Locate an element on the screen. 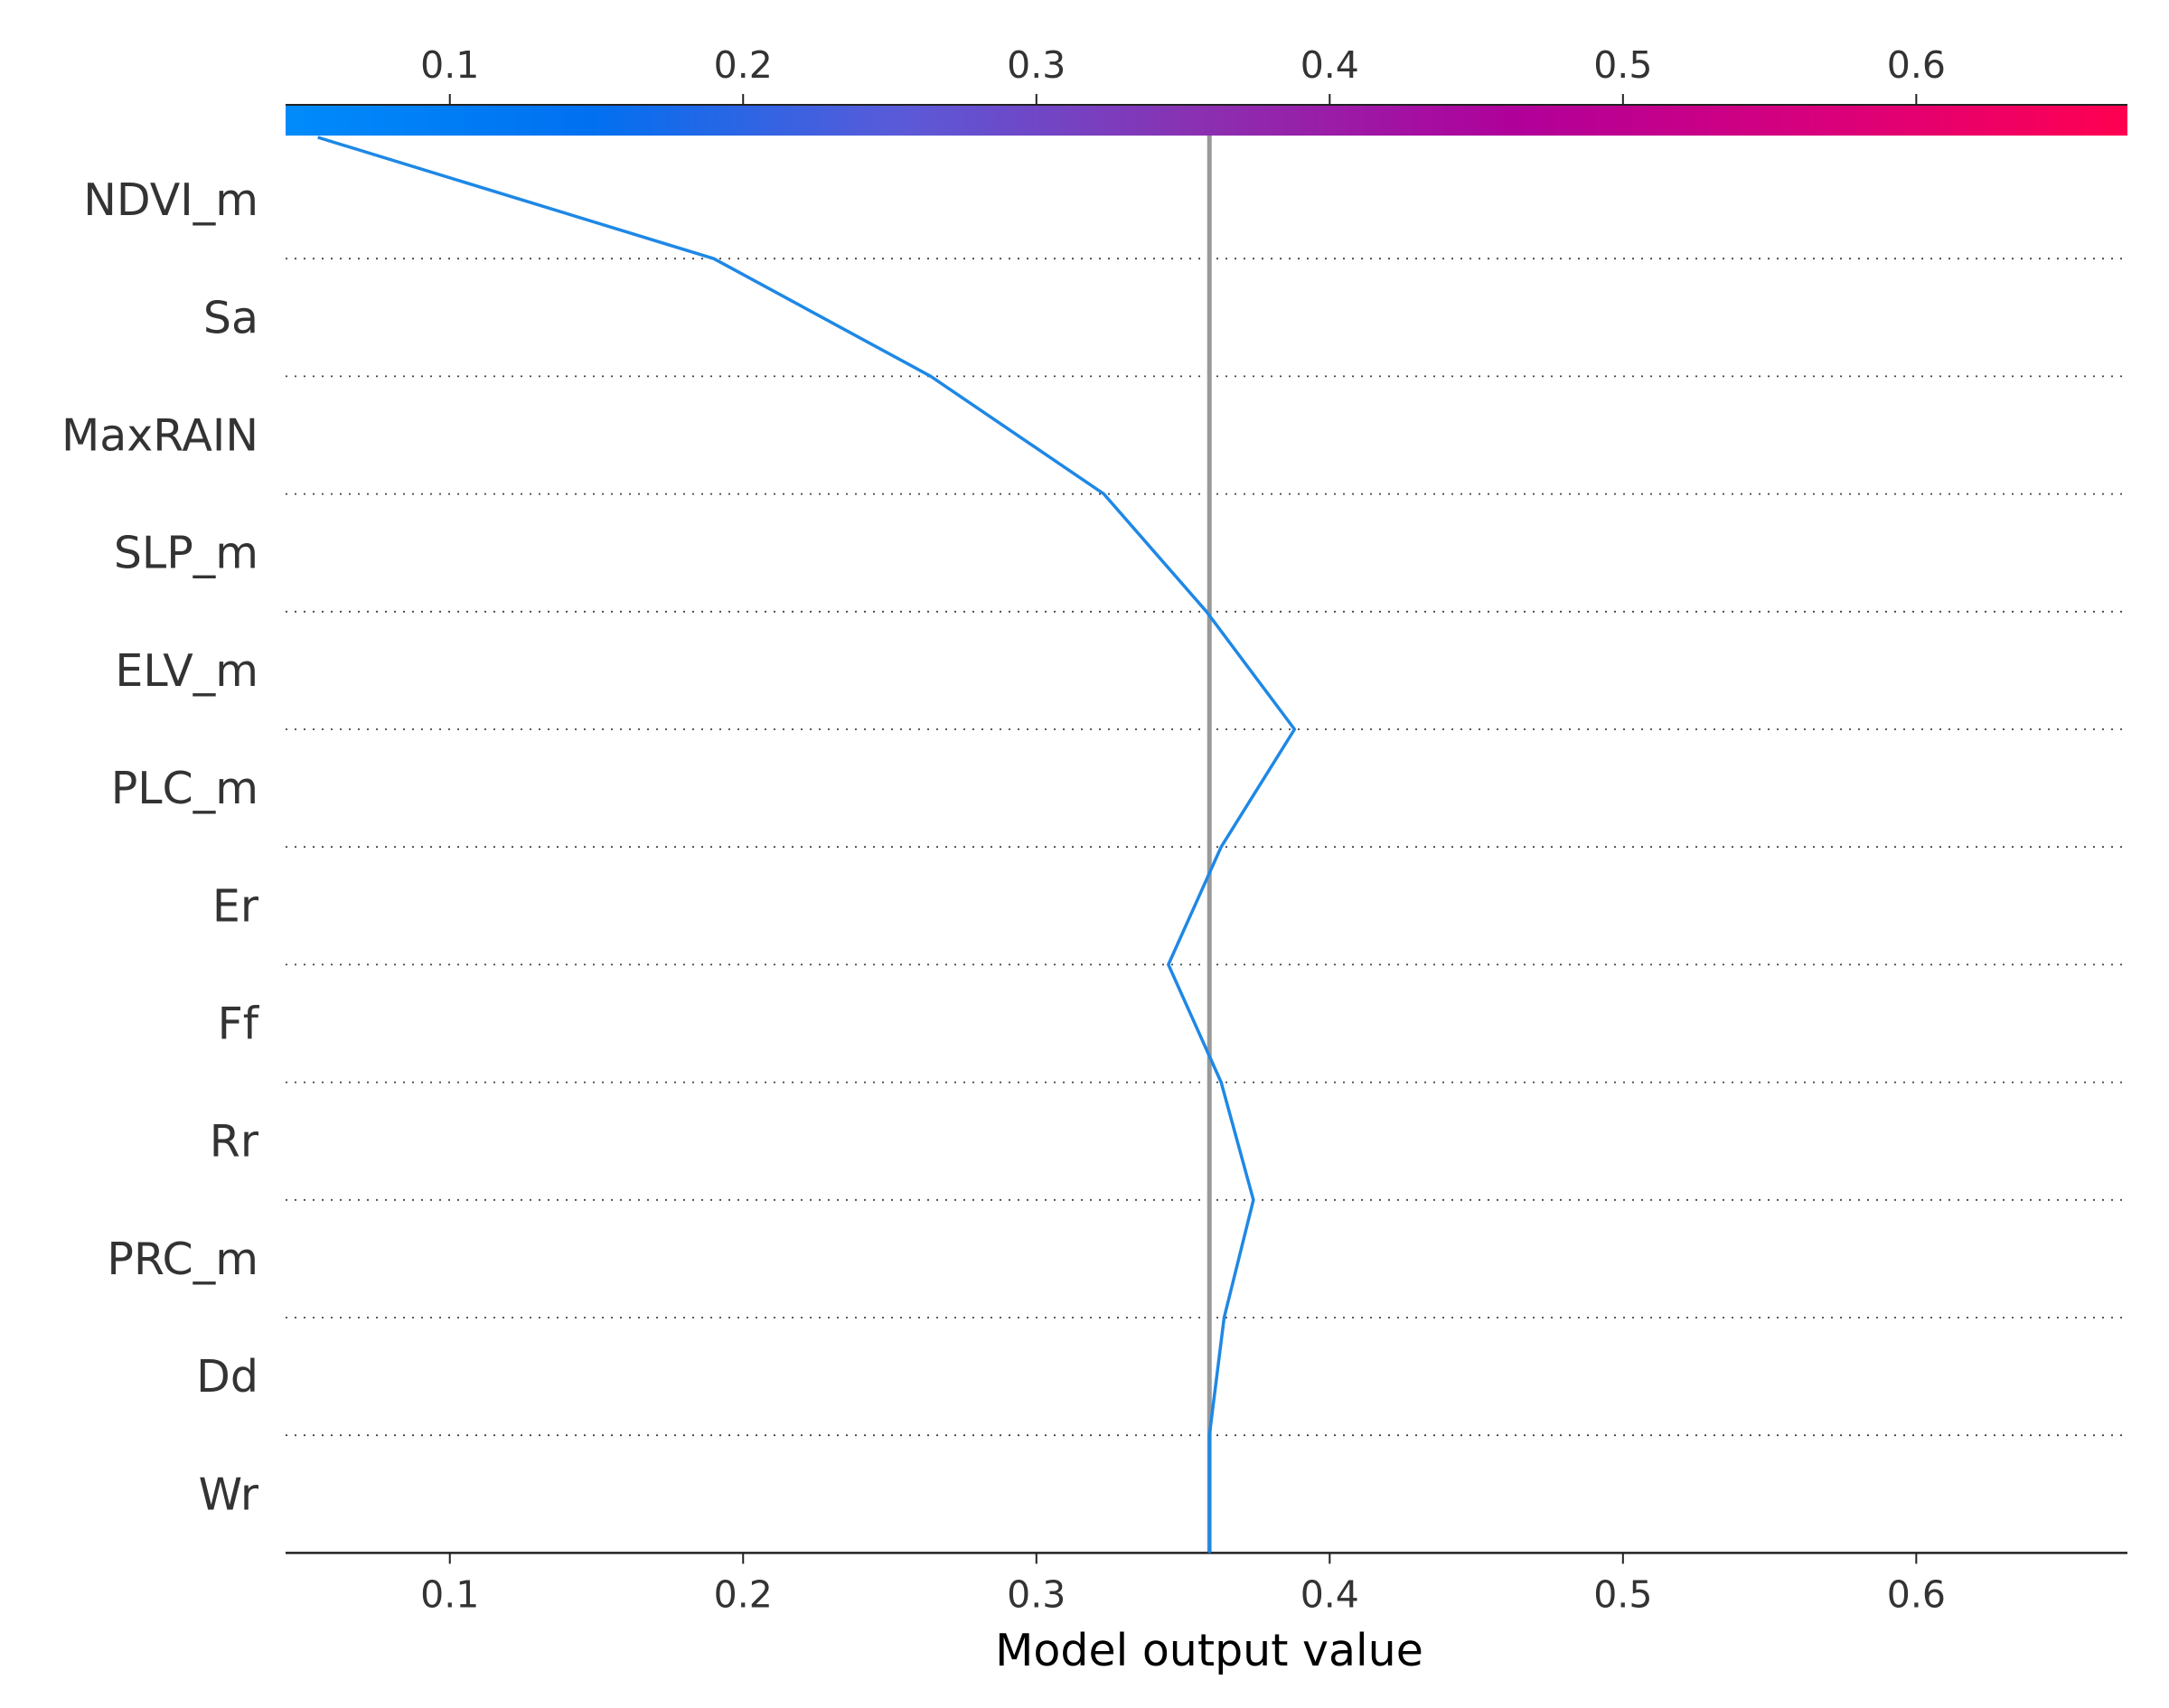 The height and width of the screenshot is (1708, 2169). top-tick-label: 0.1 is located at coordinates (450, 65).